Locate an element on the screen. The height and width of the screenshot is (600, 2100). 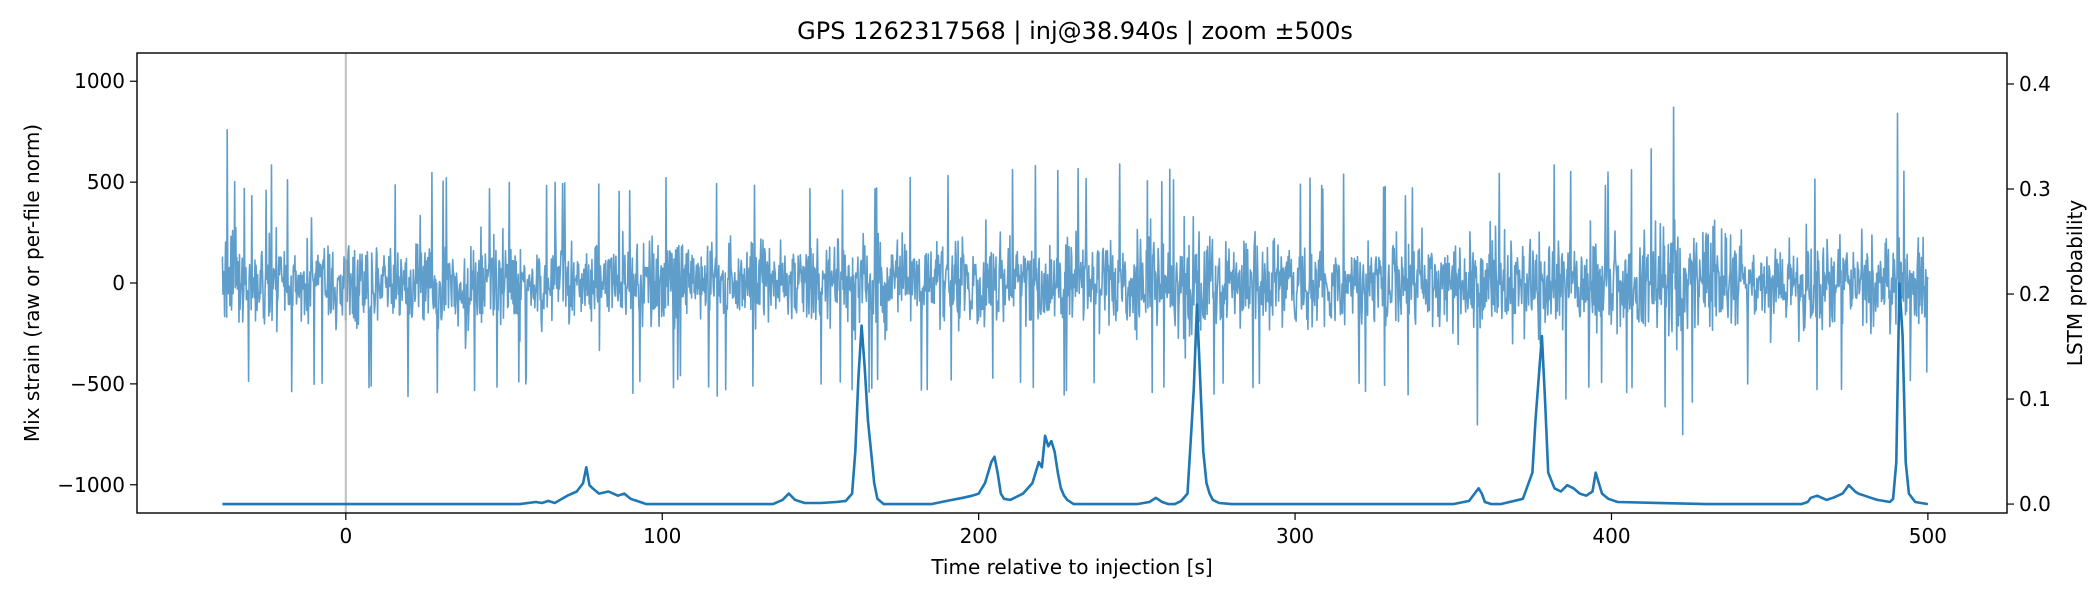
y-axis-right-title: LSTM probability is located at coordinates (2075, 283).